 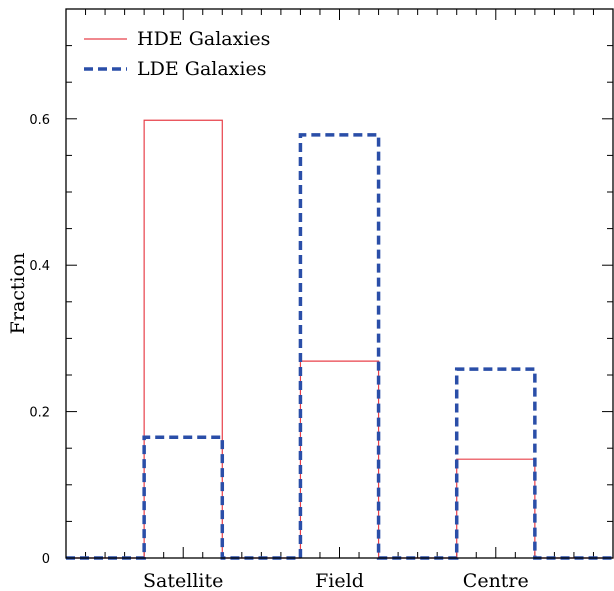 I want to click on legend: HDE Galaxies LDE Galaxies, so click(x=177, y=54).